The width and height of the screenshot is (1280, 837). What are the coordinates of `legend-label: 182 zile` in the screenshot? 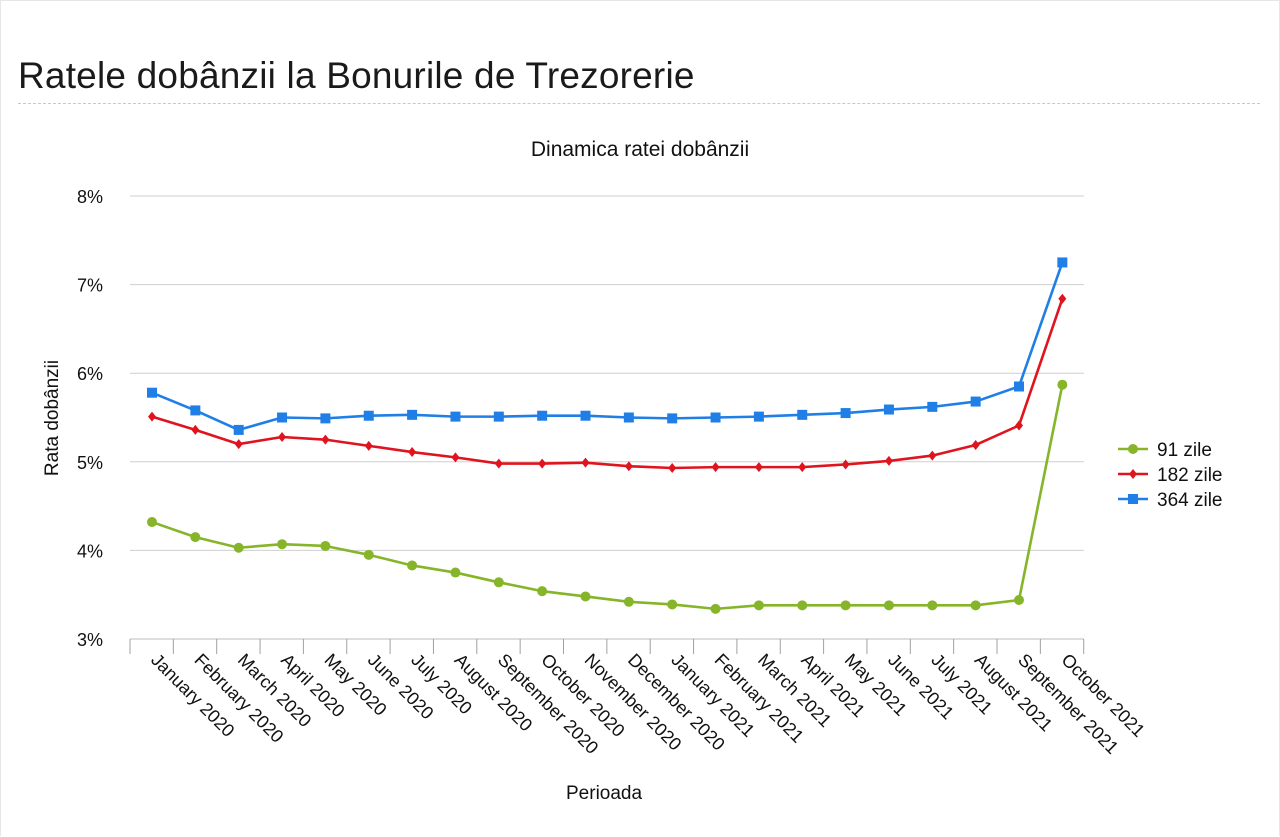 It's located at (1190, 475).